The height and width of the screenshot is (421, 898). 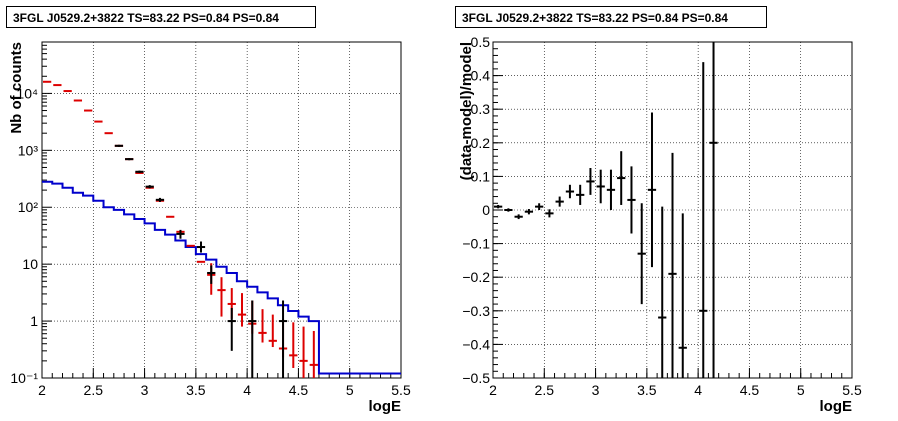 I want to click on right-y-tick-label: −0.5, so click(x=476, y=378).